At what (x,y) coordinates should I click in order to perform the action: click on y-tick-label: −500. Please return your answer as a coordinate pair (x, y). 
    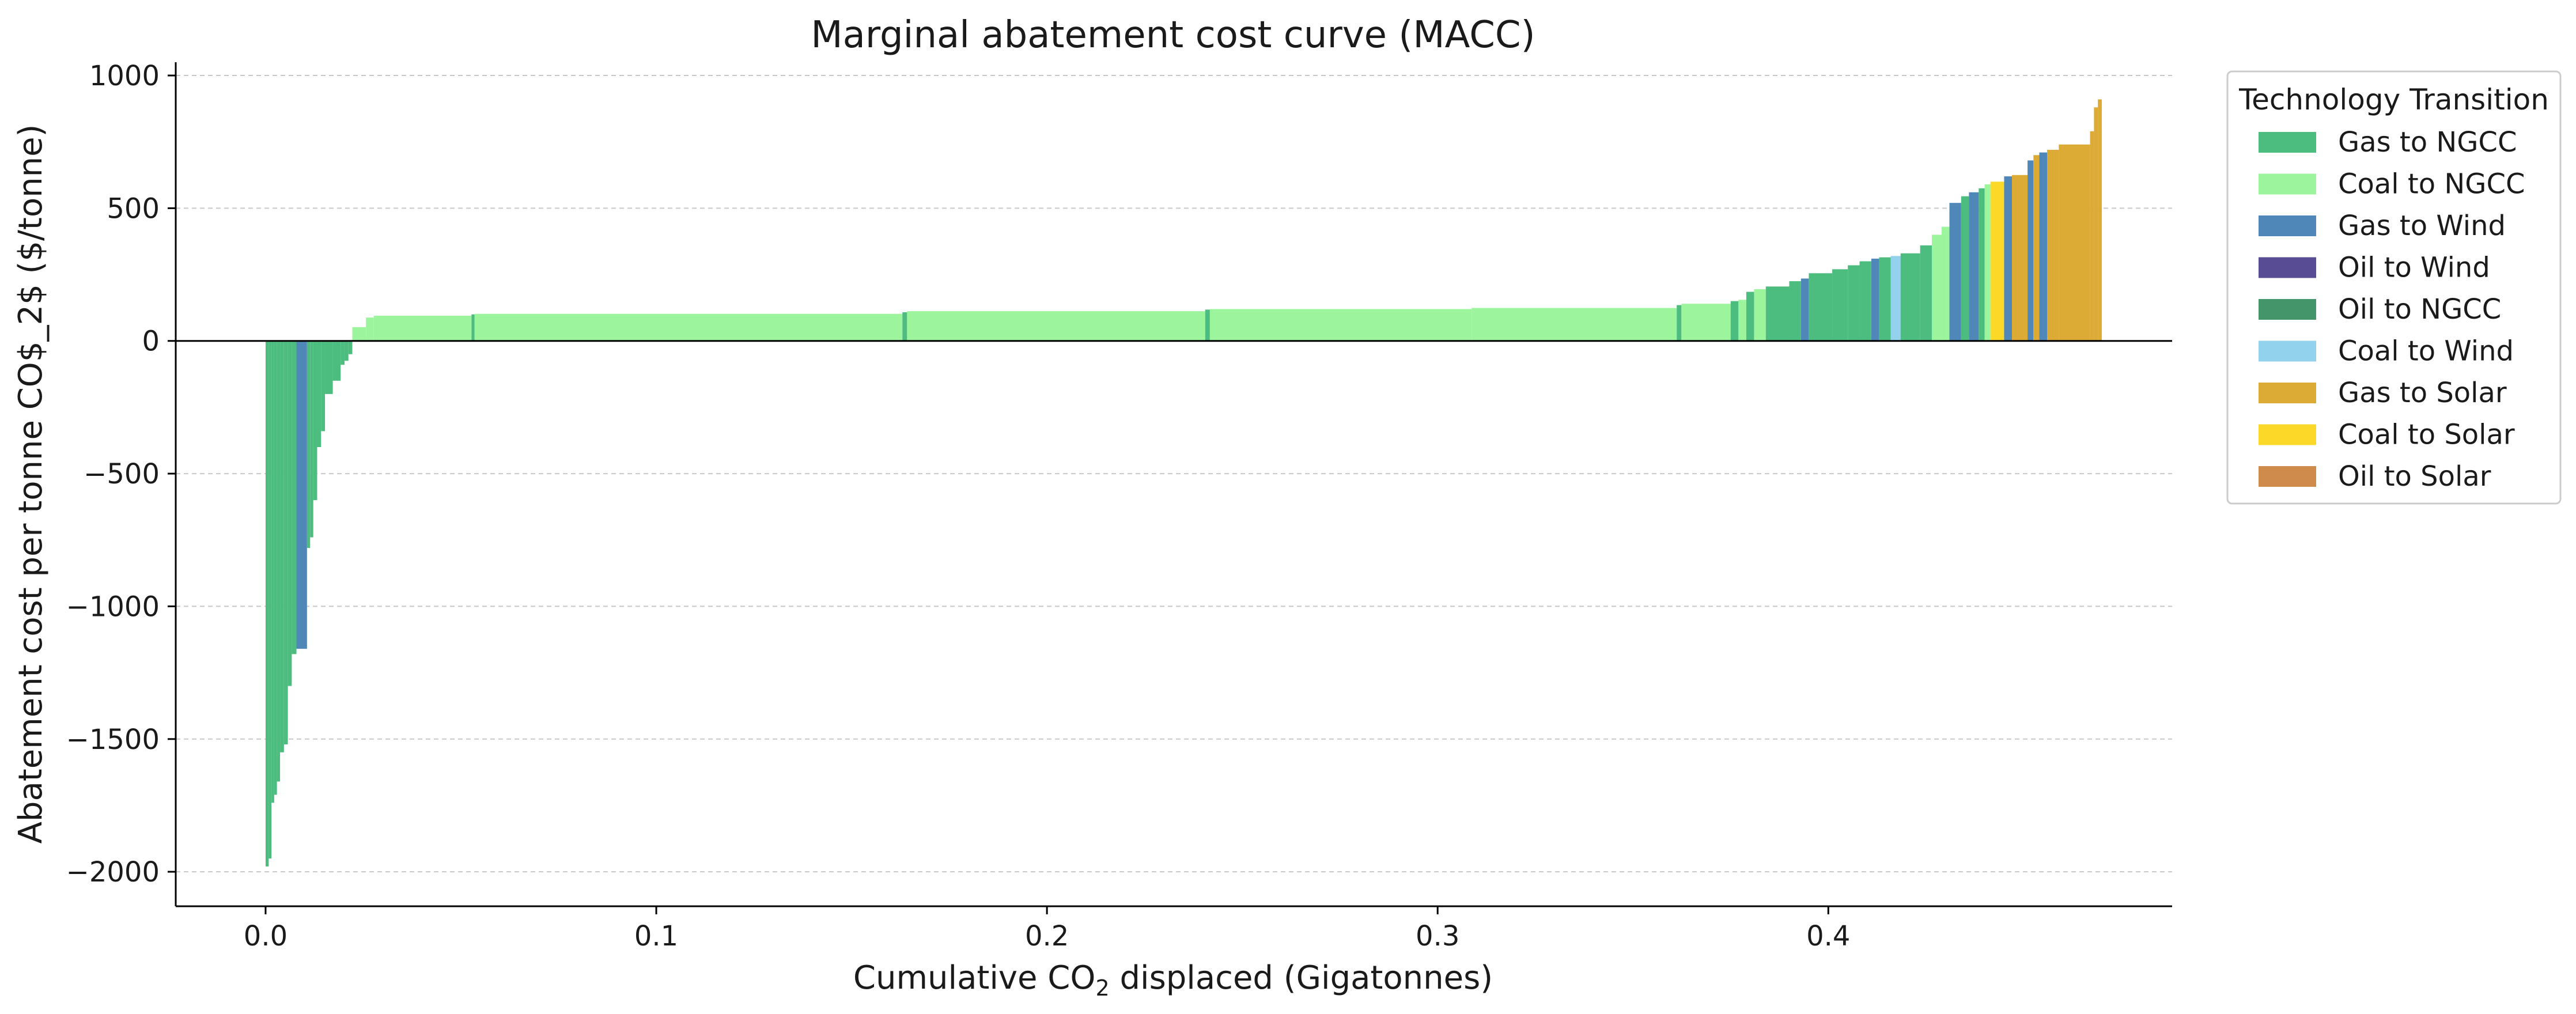
    Looking at the image, I should click on (122, 474).